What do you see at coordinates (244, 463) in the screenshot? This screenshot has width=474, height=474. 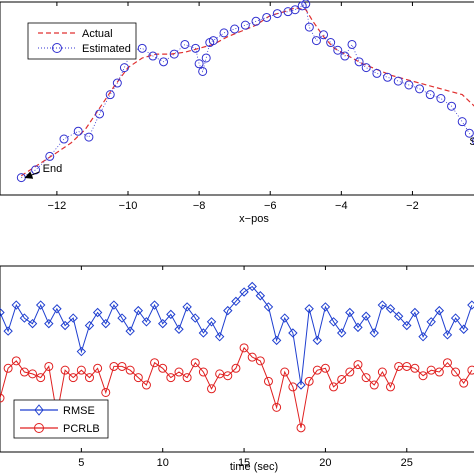 I see `bottom-x-tick-label: 15` at bounding box center [244, 463].